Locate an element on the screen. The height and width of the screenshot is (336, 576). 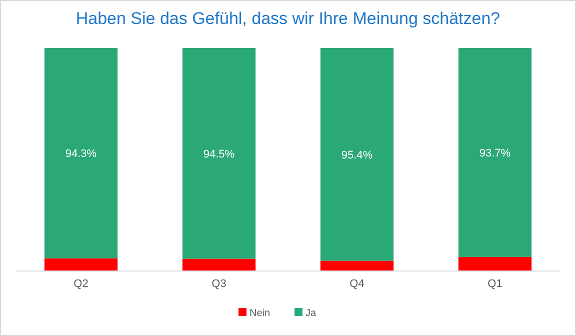
x-tick-label: Q1 is located at coordinates (495, 284).